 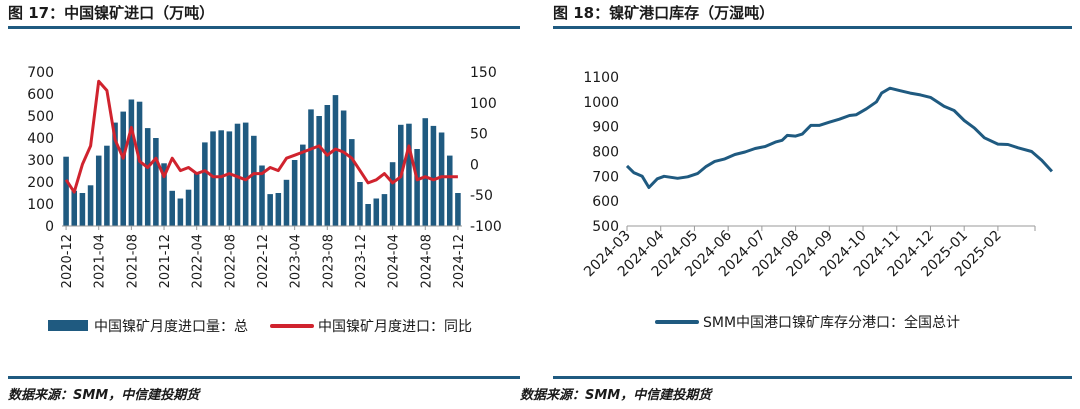 I want to click on x-tick-label: 2022-08, so click(x=230, y=261).